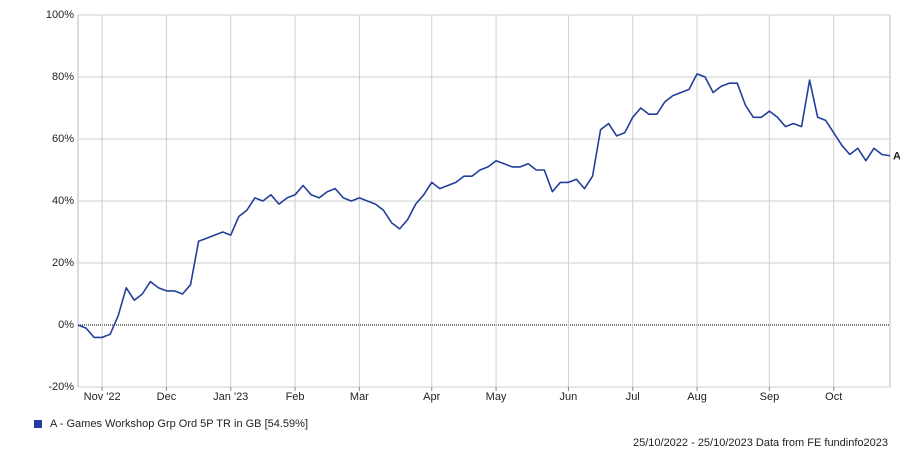 This screenshot has height=450, width=900. Describe the element at coordinates (66, 325) in the screenshot. I see `y-tick-label: 0%` at that location.